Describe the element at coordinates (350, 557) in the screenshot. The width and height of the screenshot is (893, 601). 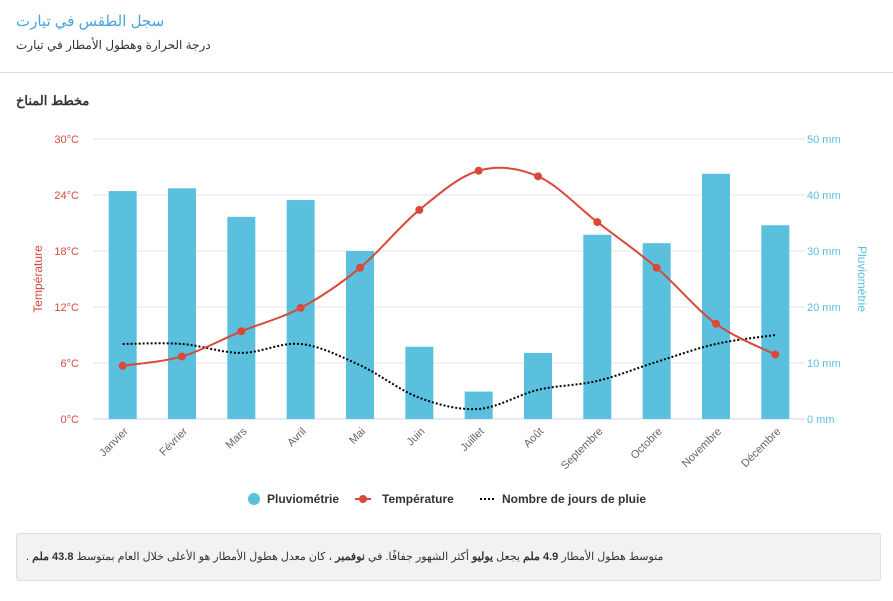
I see `summary-wet-month: نوفمبر` at that location.